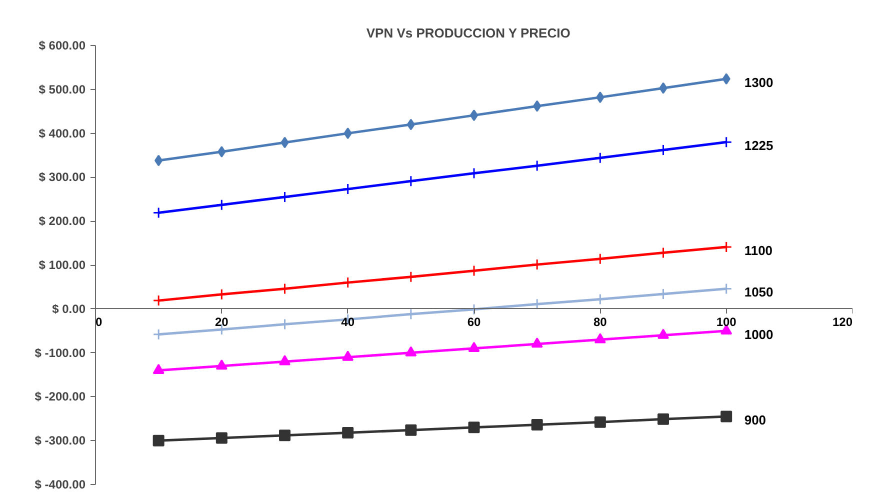 The height and width of the screenshot is (504, 872). What do you see at coordinates (62, 265) in the screenshot?
I see `y-tick-label: $ 100.00` at bounding box center [62, 265].